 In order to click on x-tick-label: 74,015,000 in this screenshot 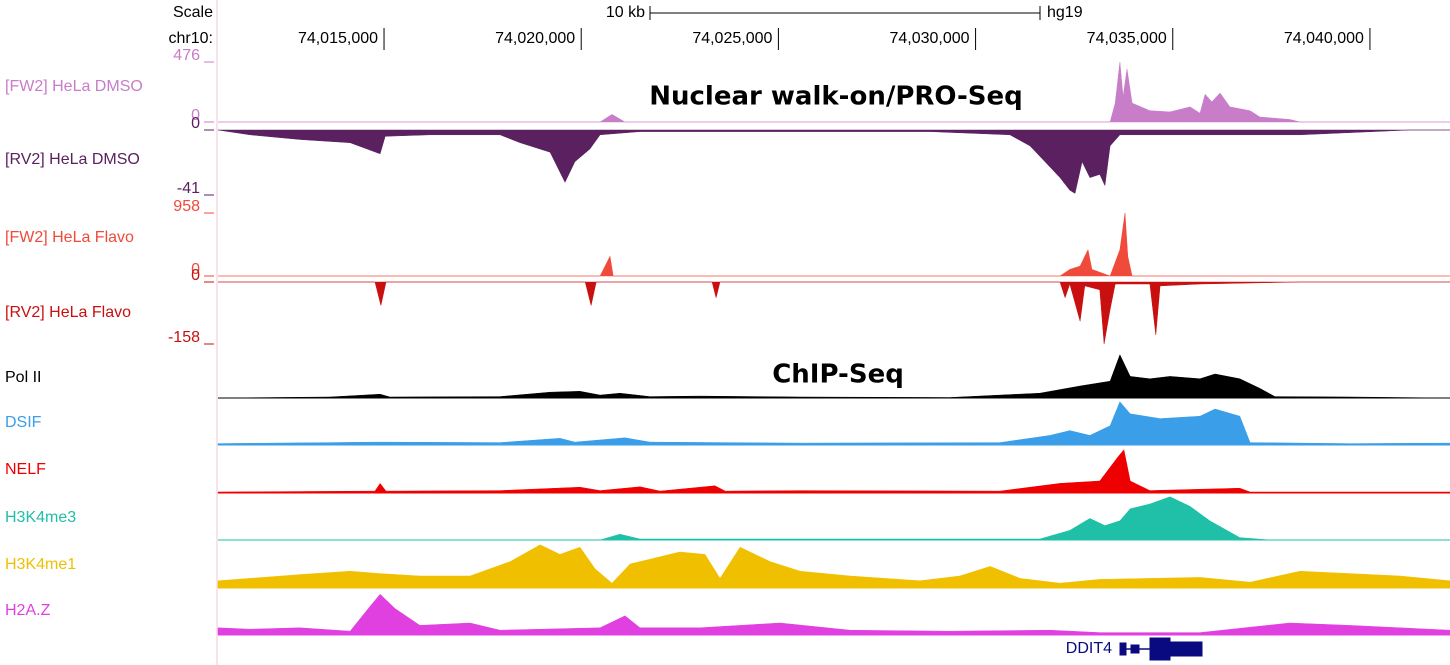, I will do `click(338, 38)`.